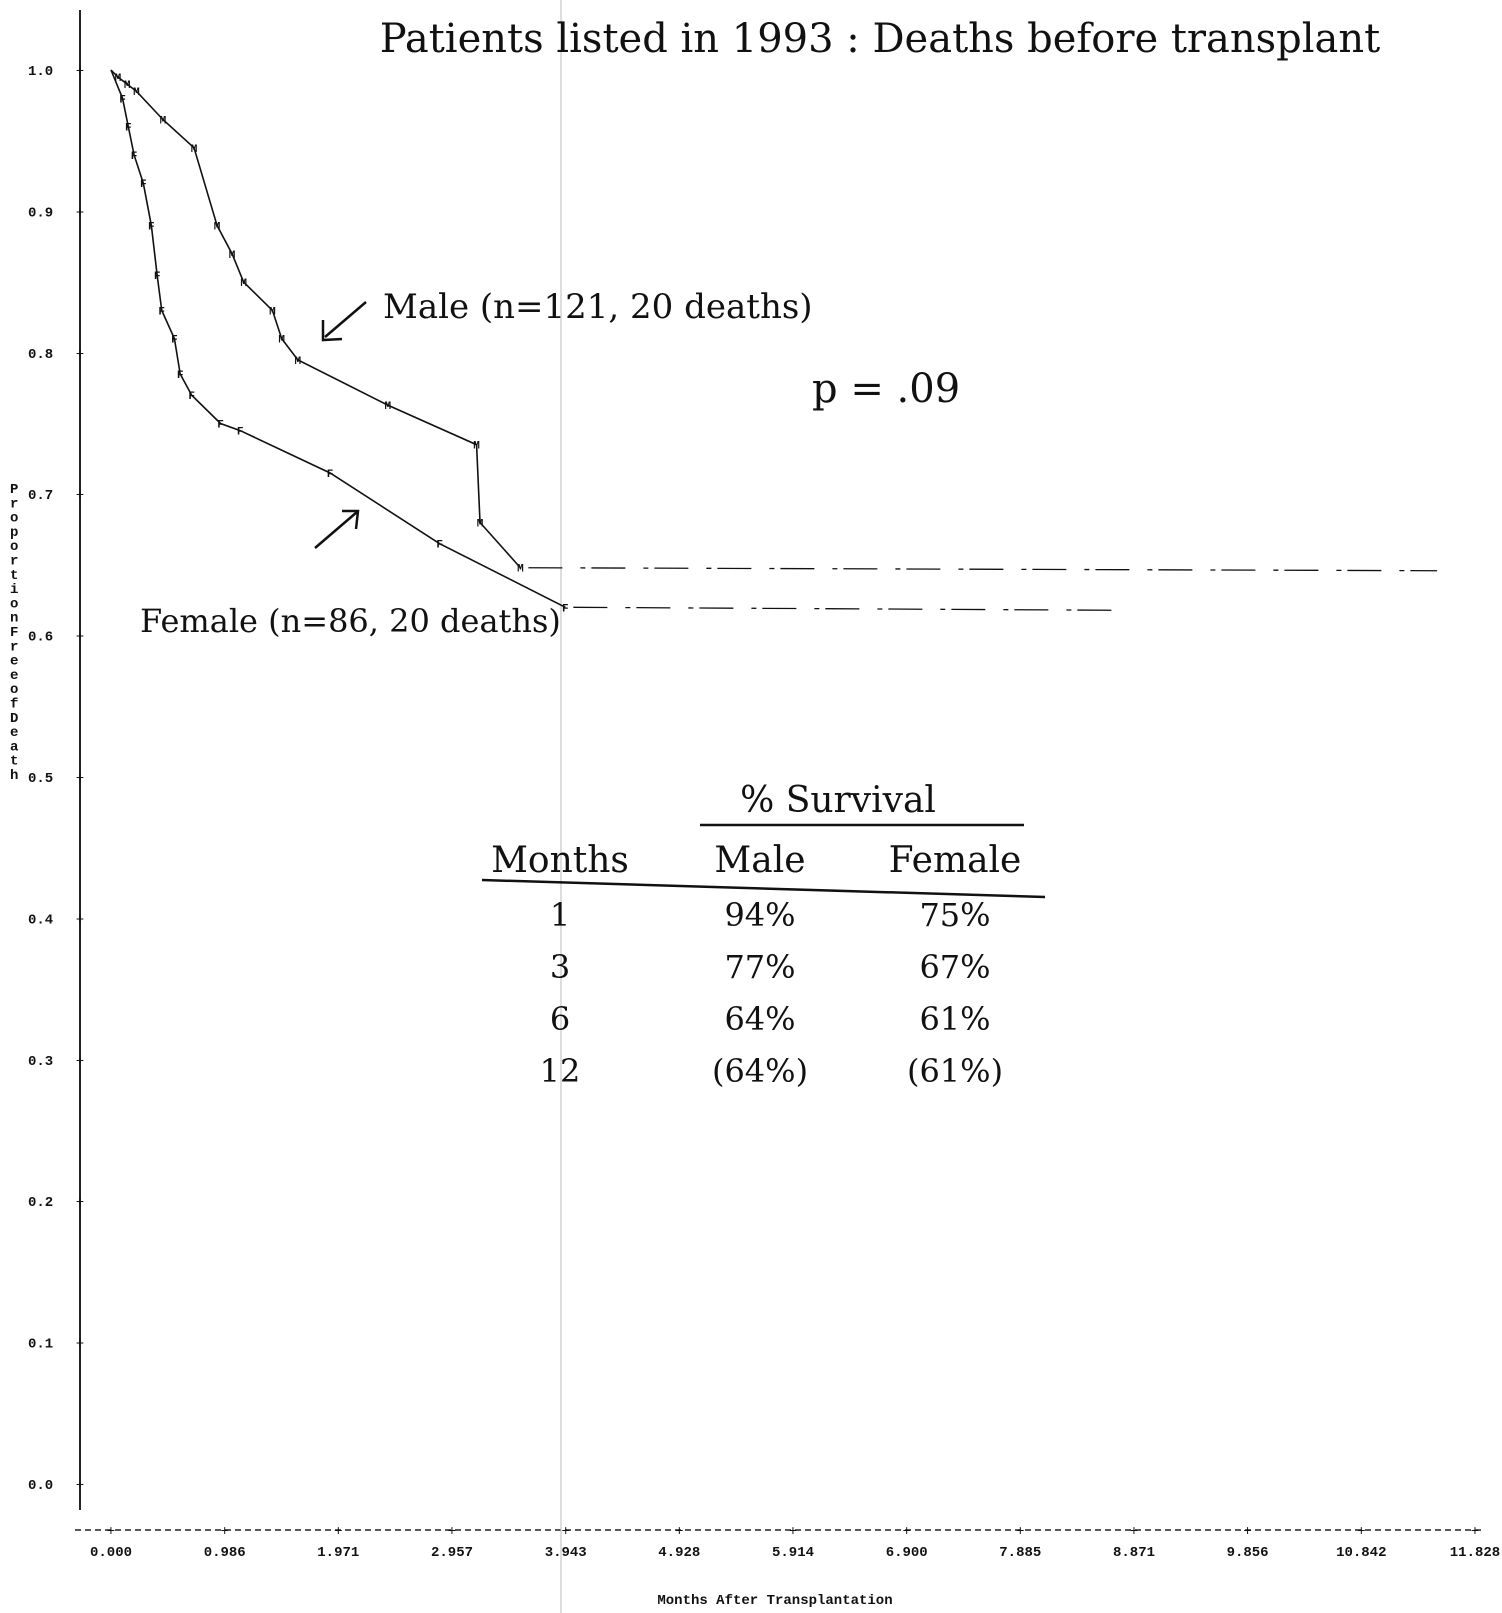 This screenshot has height=1613, width=1502. What do you see at coordinates (338, 1553) in the screenshot?
I see `x-tick-label: 1.971` at bounding box center [338, 1553].